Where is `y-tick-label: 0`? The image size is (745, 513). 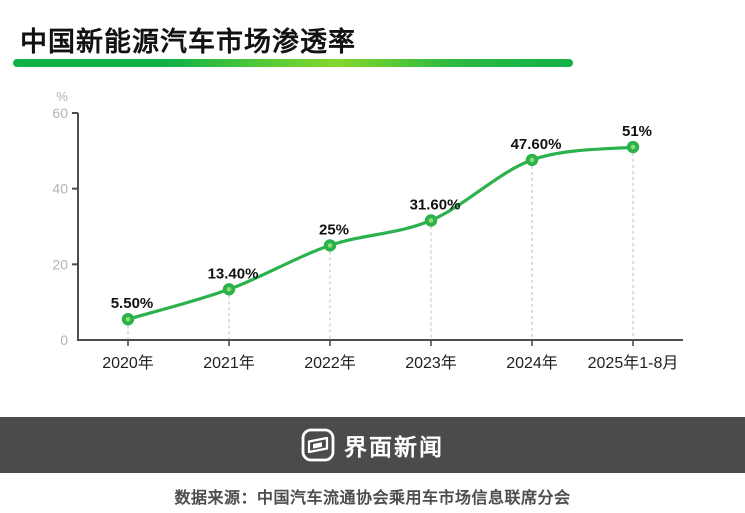
y-tick-label: 0 is located at coordinates (64, 340).